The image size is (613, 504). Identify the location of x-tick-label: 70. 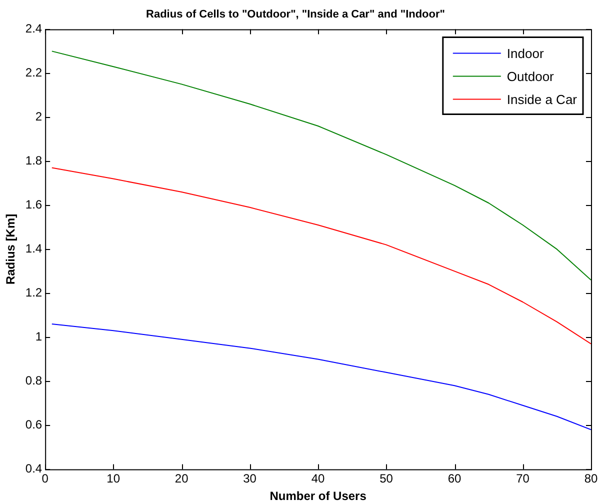
(523, 479).